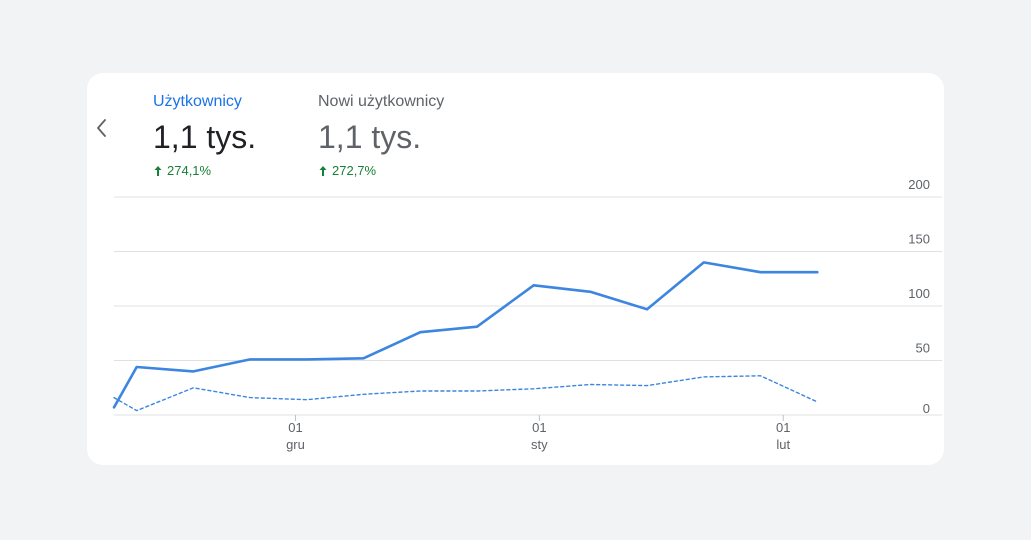 The width and height of the screenshot is (1031, 540). I want to click on series-line-new-users, so click(465, 393).